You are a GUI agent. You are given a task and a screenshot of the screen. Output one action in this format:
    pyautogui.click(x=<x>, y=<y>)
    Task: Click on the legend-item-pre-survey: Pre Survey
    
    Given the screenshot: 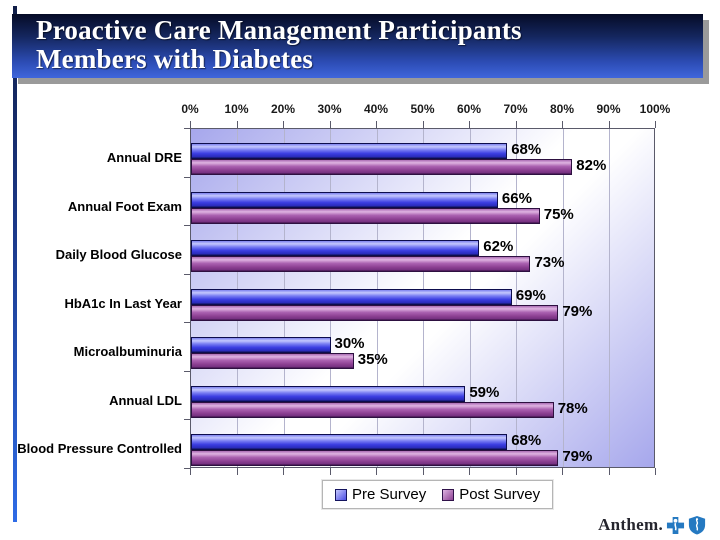 What is the action you would take?
    pyautogui.click(x=380, y=494)
    